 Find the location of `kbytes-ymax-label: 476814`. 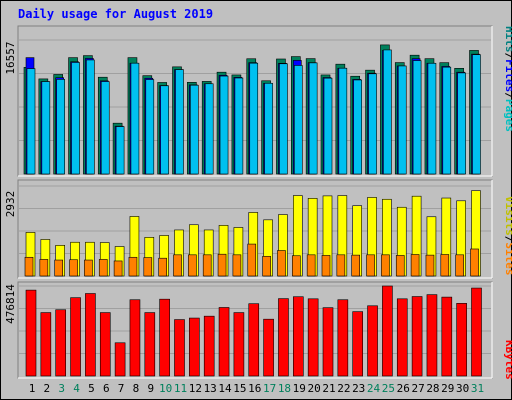

kbytes-ymax-label: 476814 is located at coordinates (10, 304).